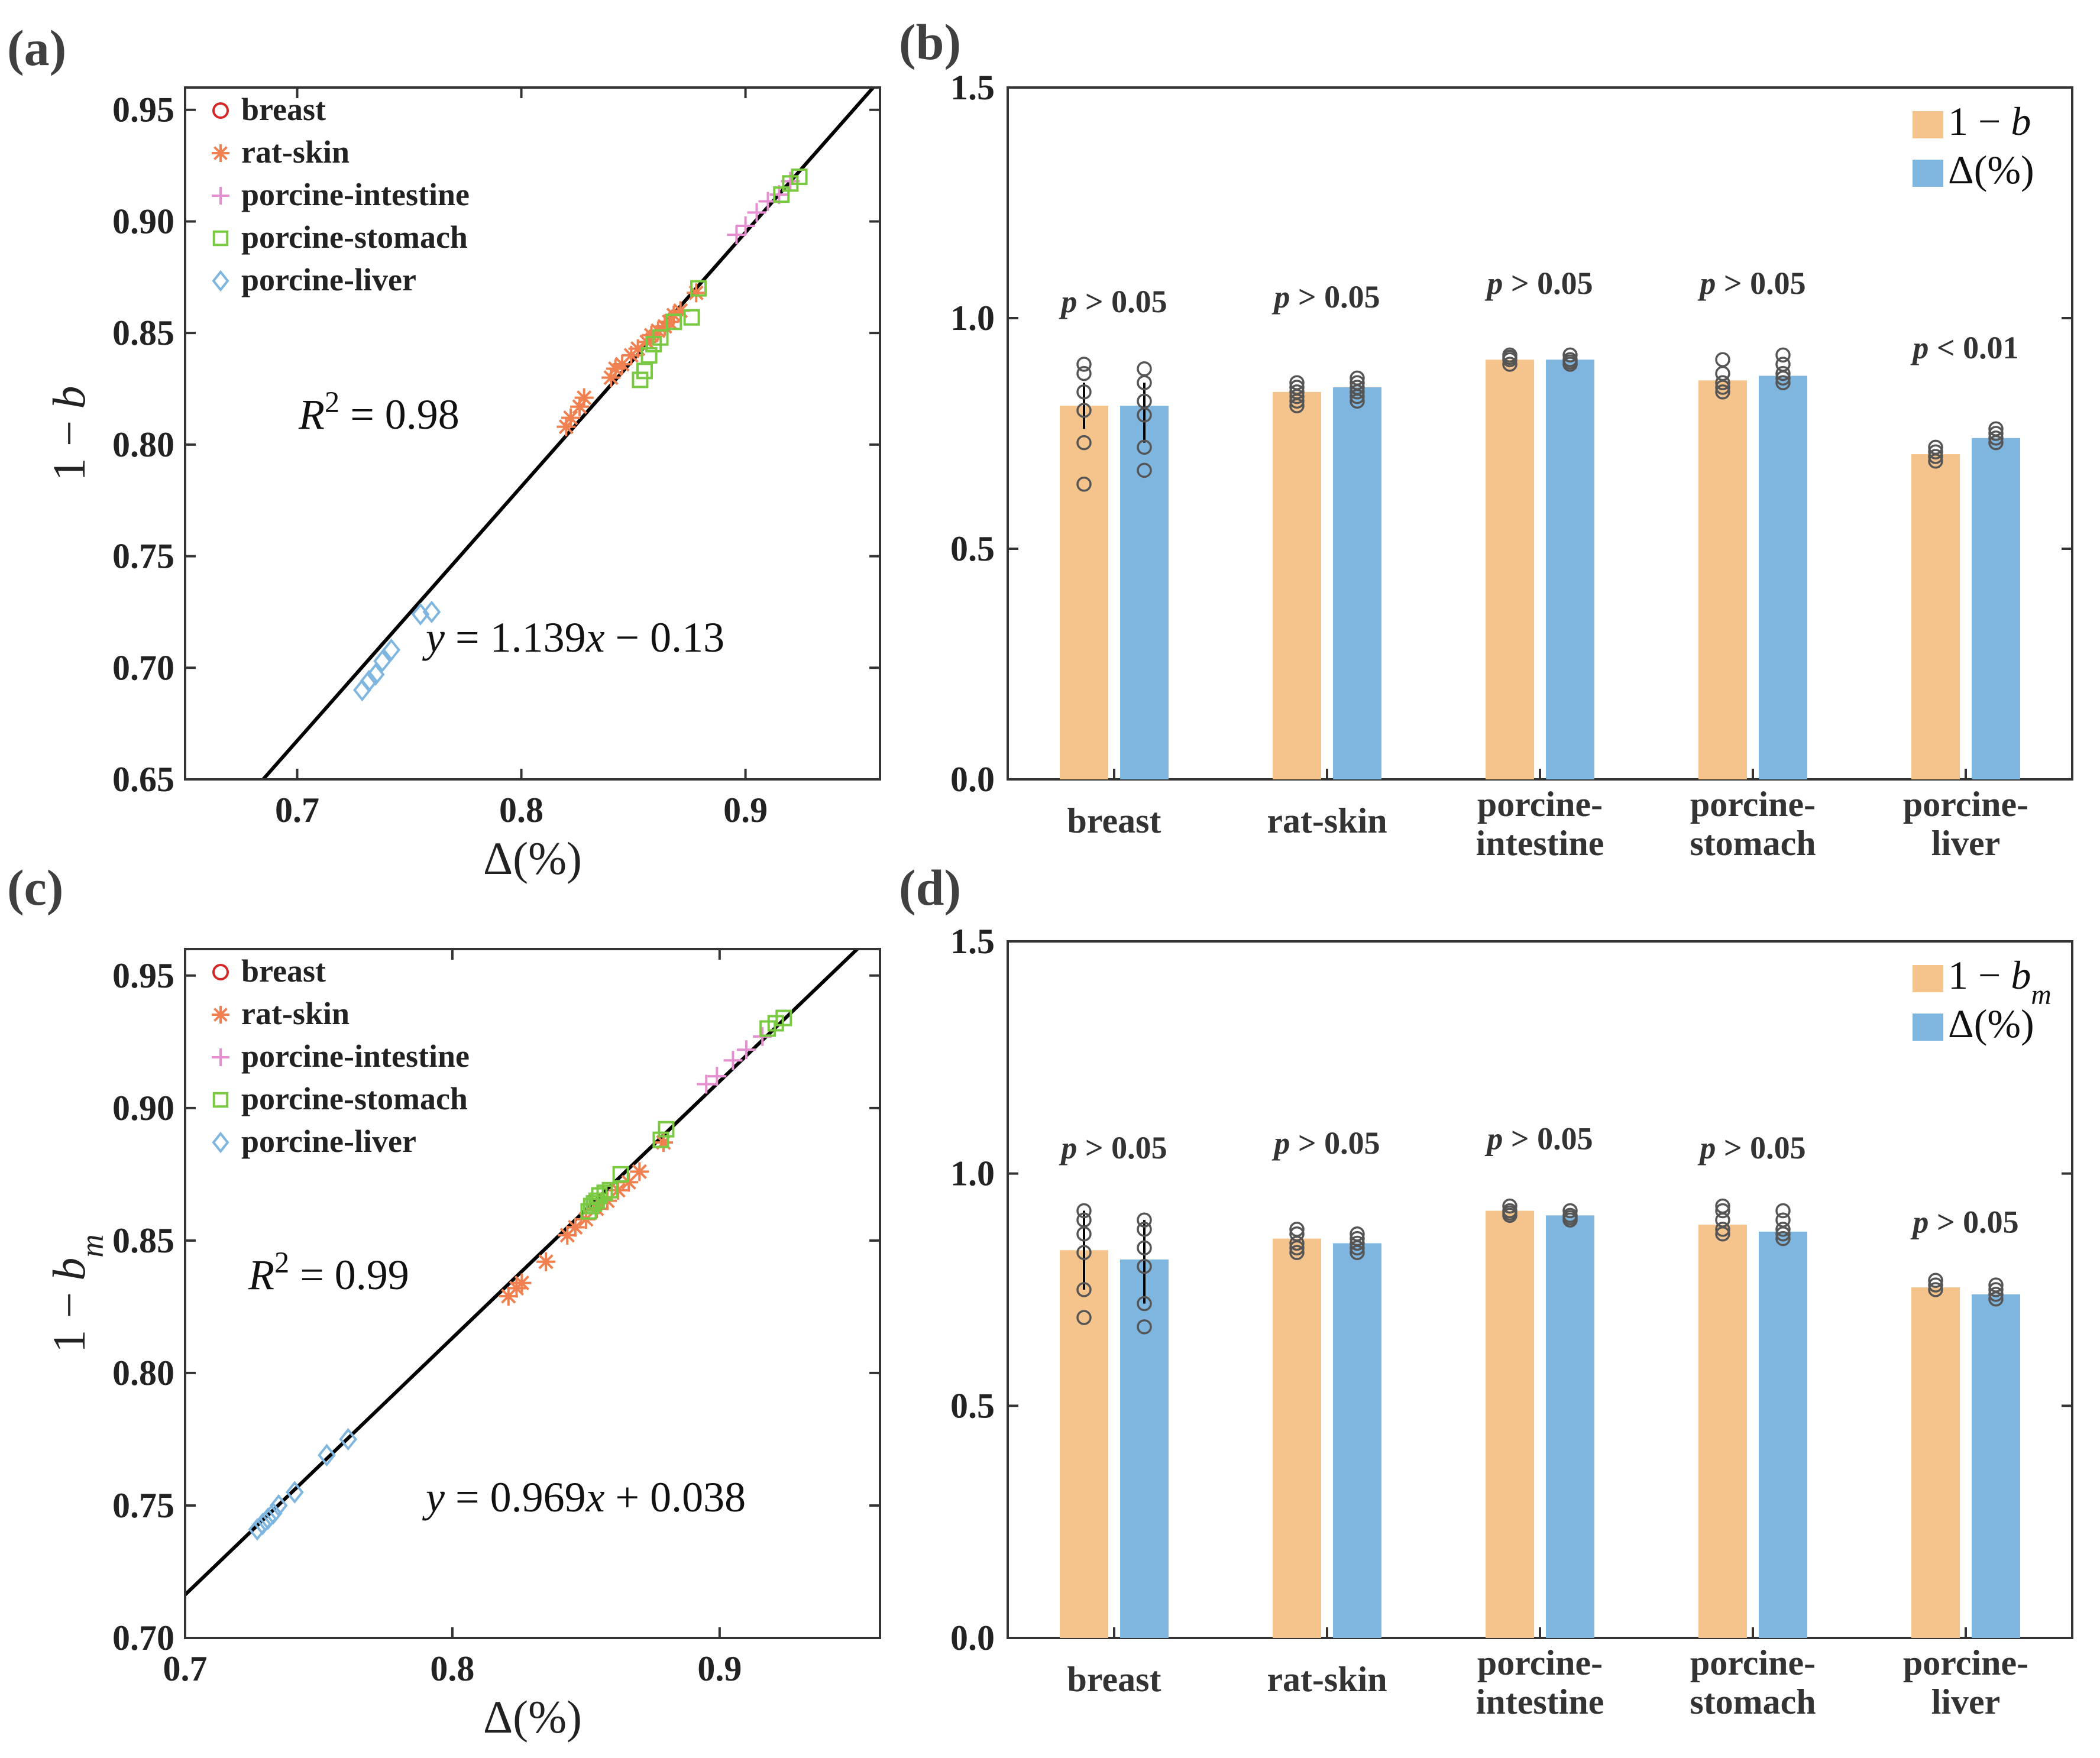 Image resolution: width=2100 pixels, height=1758 pixels. I want to click on y-tick-label: 0.70, so click(143, 667).